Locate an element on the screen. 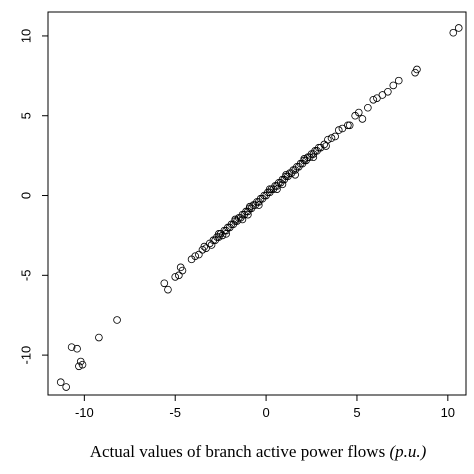  x-tick-label: -10 is located at coordinates (84, 412).